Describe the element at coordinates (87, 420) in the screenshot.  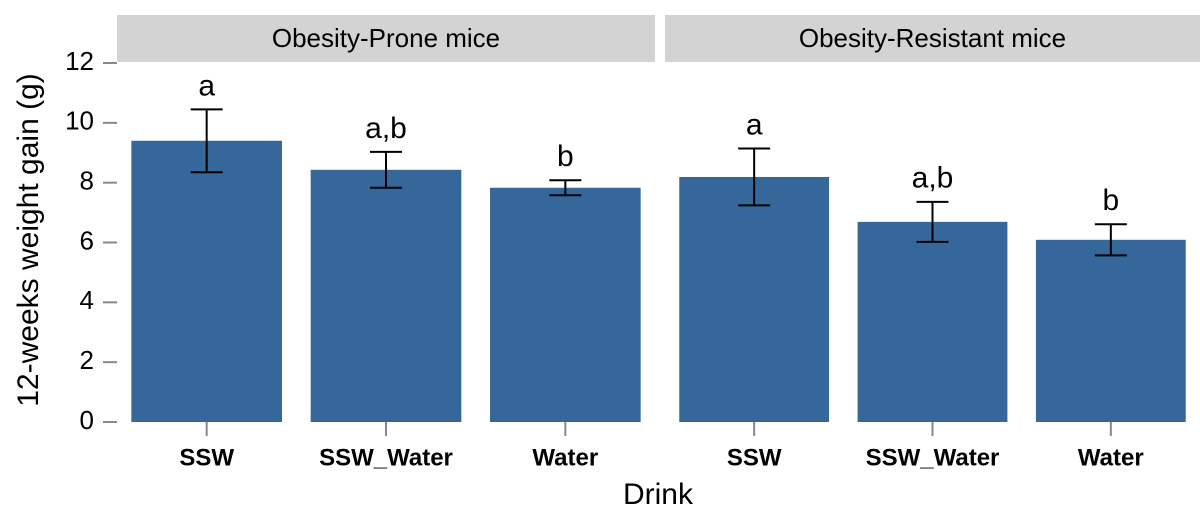
I see `y-tick-label: 0` at that location.